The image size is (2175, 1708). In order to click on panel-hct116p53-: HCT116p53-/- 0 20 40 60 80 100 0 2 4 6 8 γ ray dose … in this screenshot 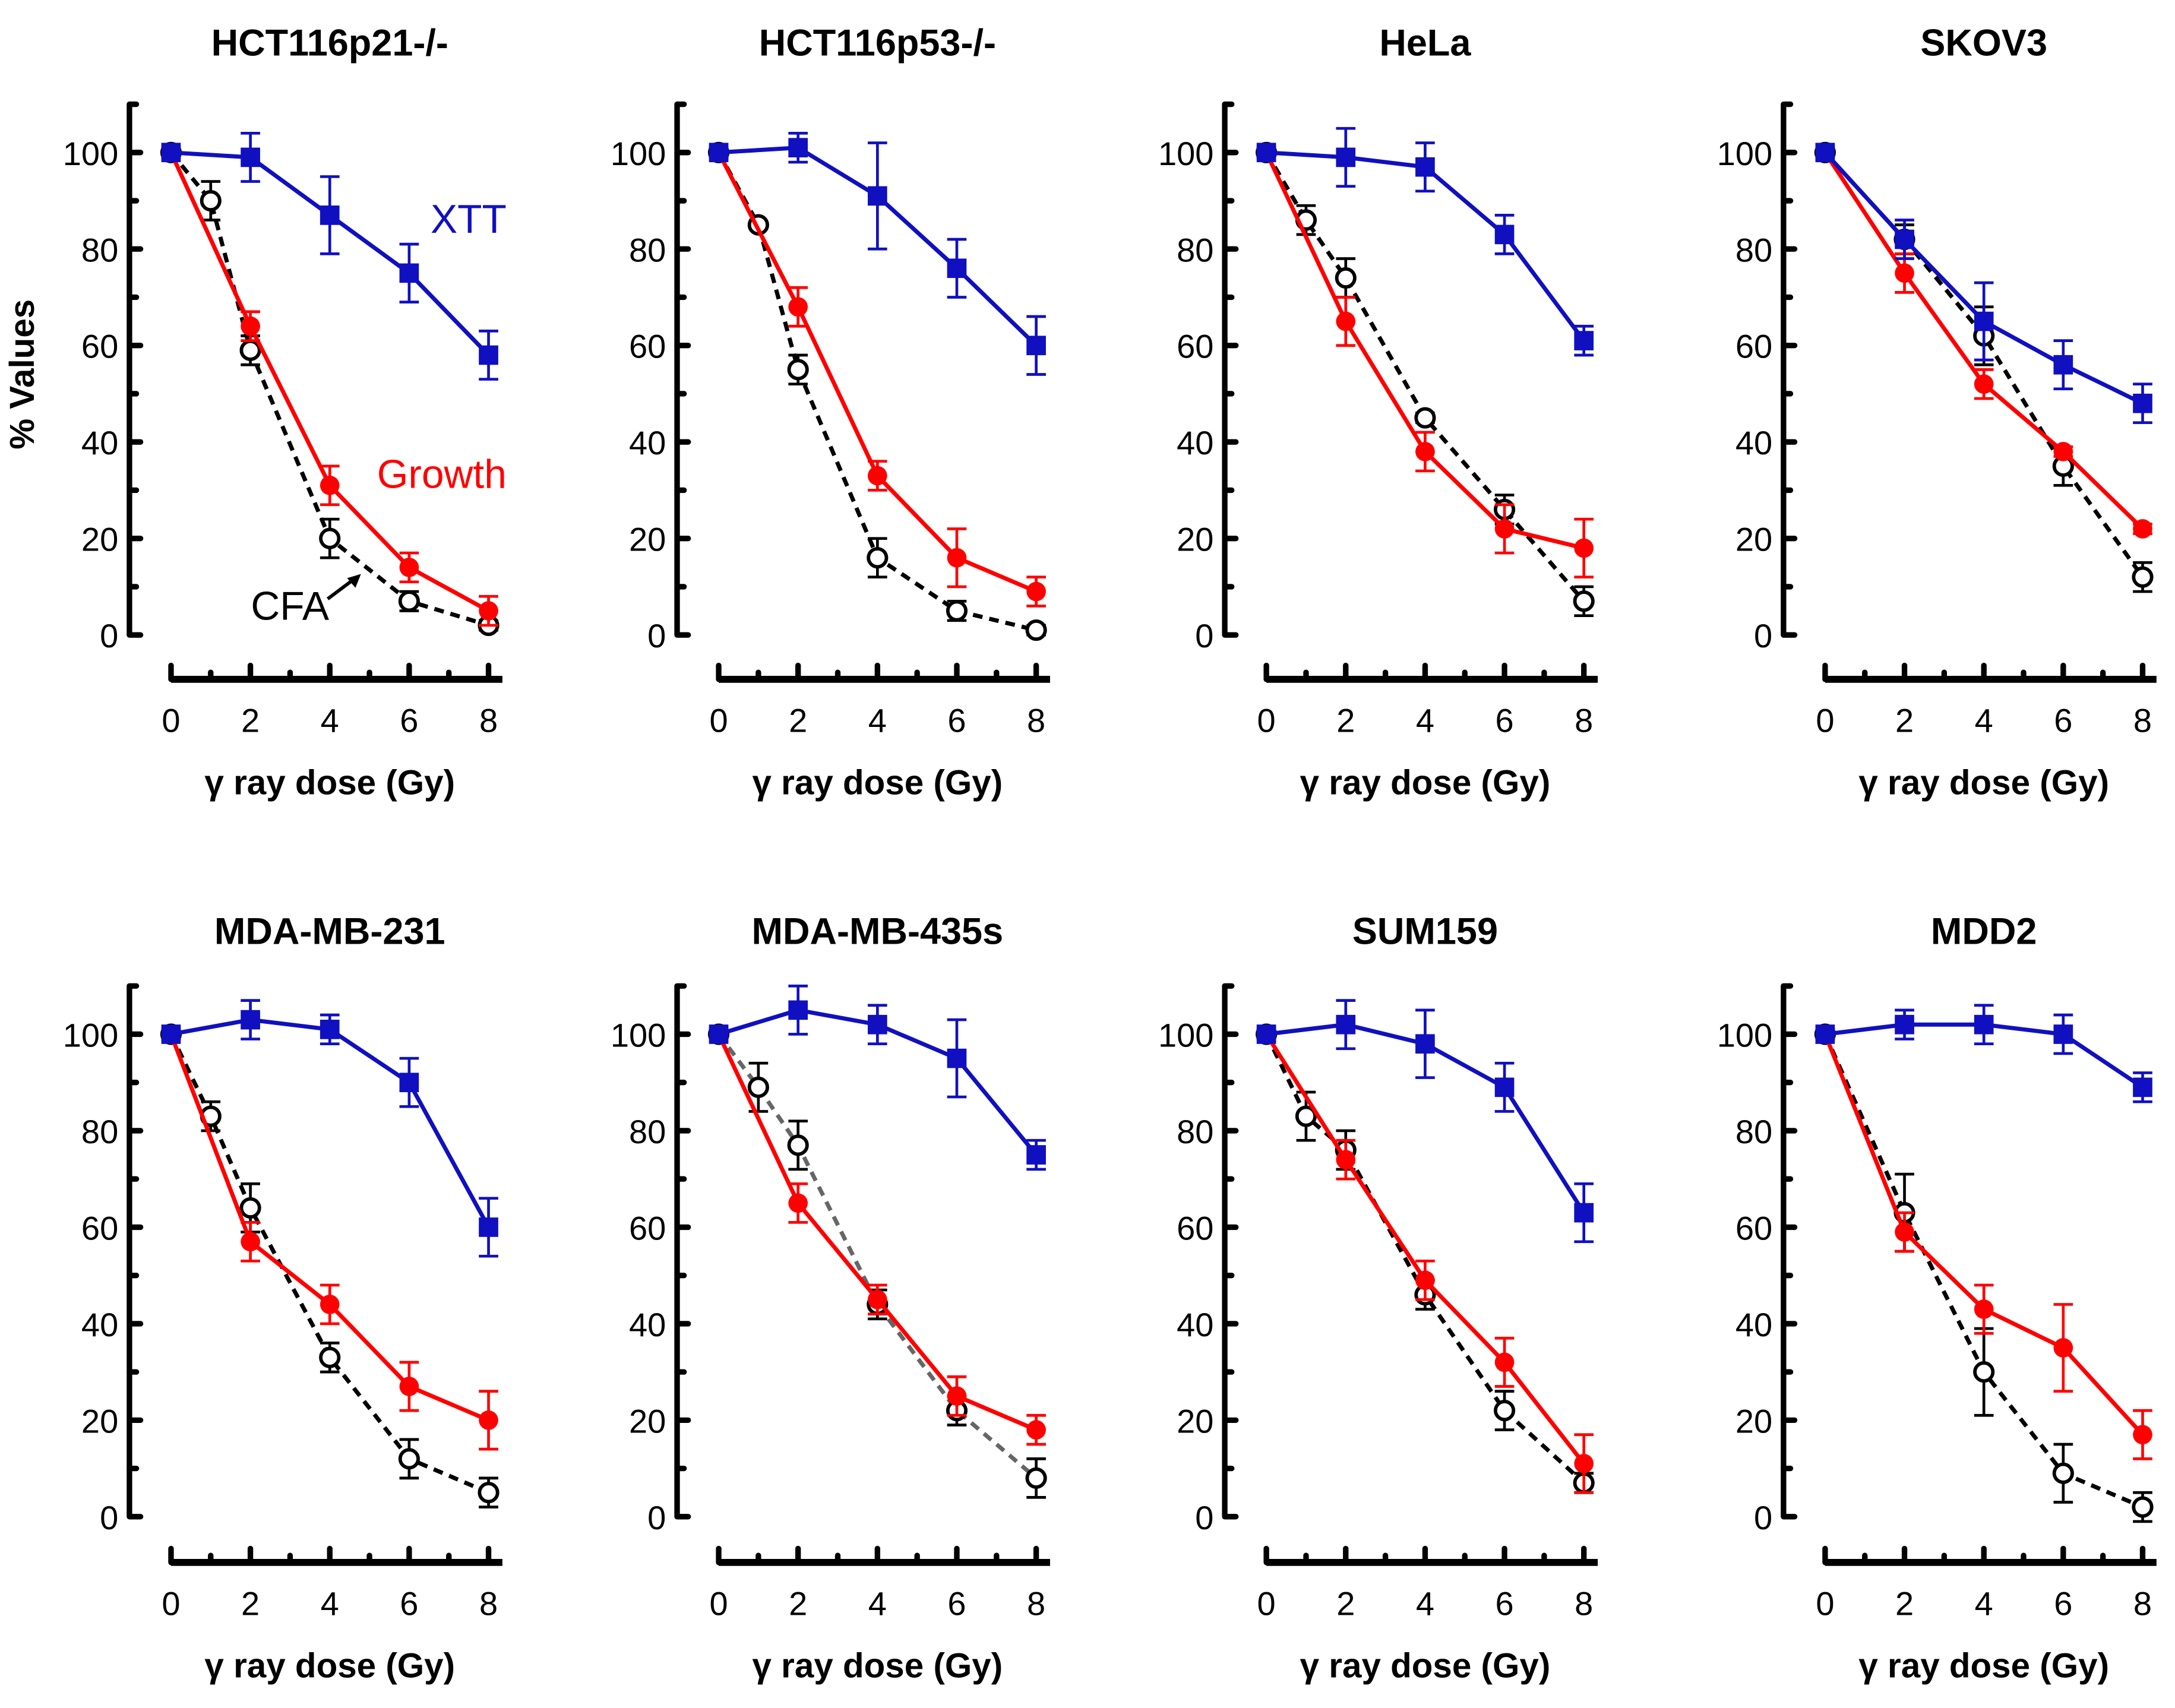, I will do `click(830, 412)`.